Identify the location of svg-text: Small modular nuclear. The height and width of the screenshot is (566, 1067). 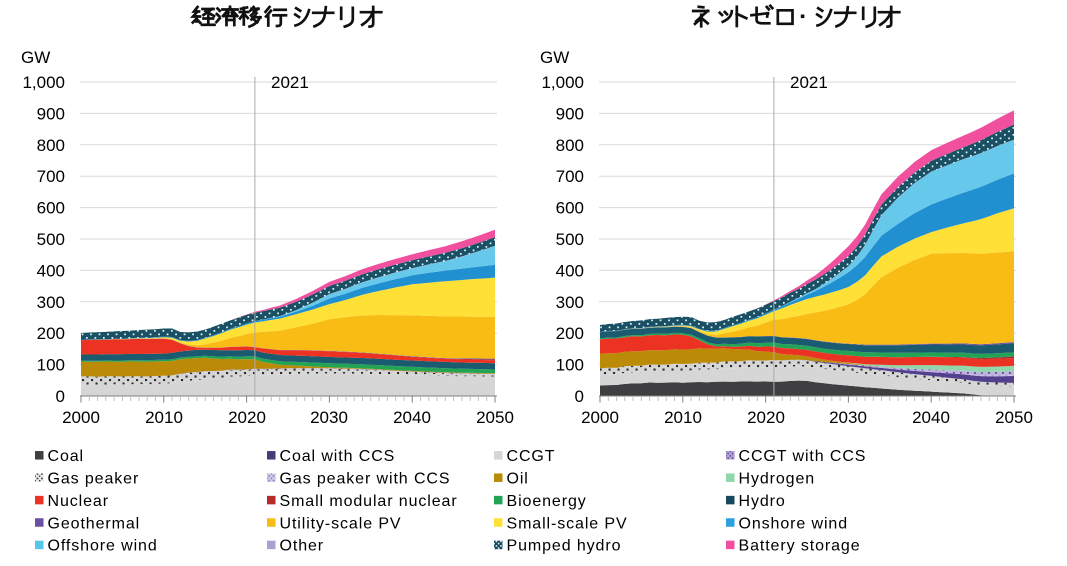
(369, 501).